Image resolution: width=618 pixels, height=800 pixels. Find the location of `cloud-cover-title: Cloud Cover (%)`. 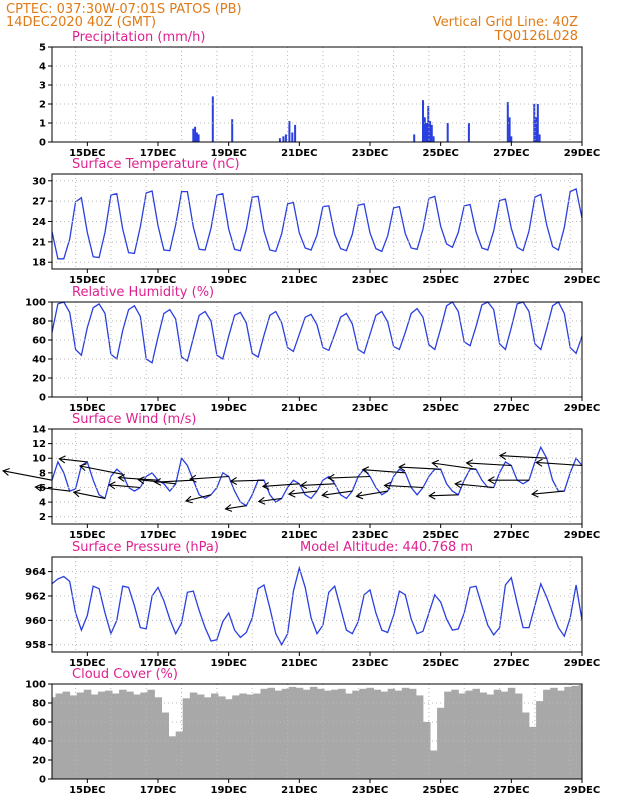

cloud-cover-title: Cloud Cover (%) is located at coordinates (125, 674).